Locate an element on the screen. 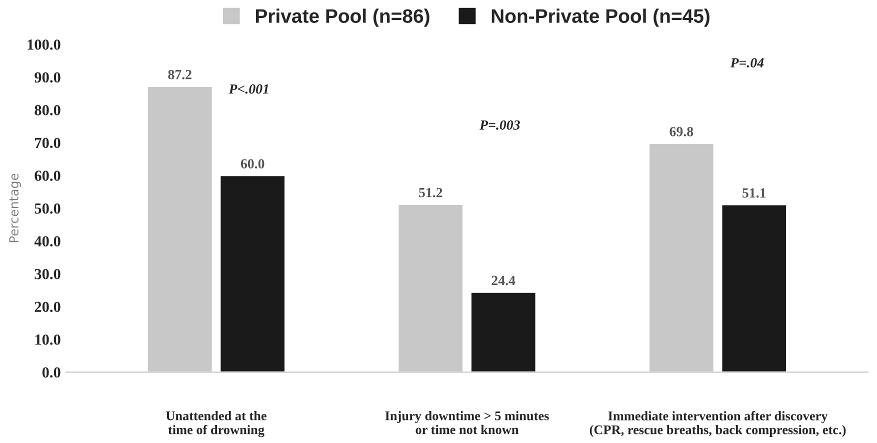 Image resolution: width=877 pixels, height=443 pixels. text: 69.8 is located at coordinates (682, 131).